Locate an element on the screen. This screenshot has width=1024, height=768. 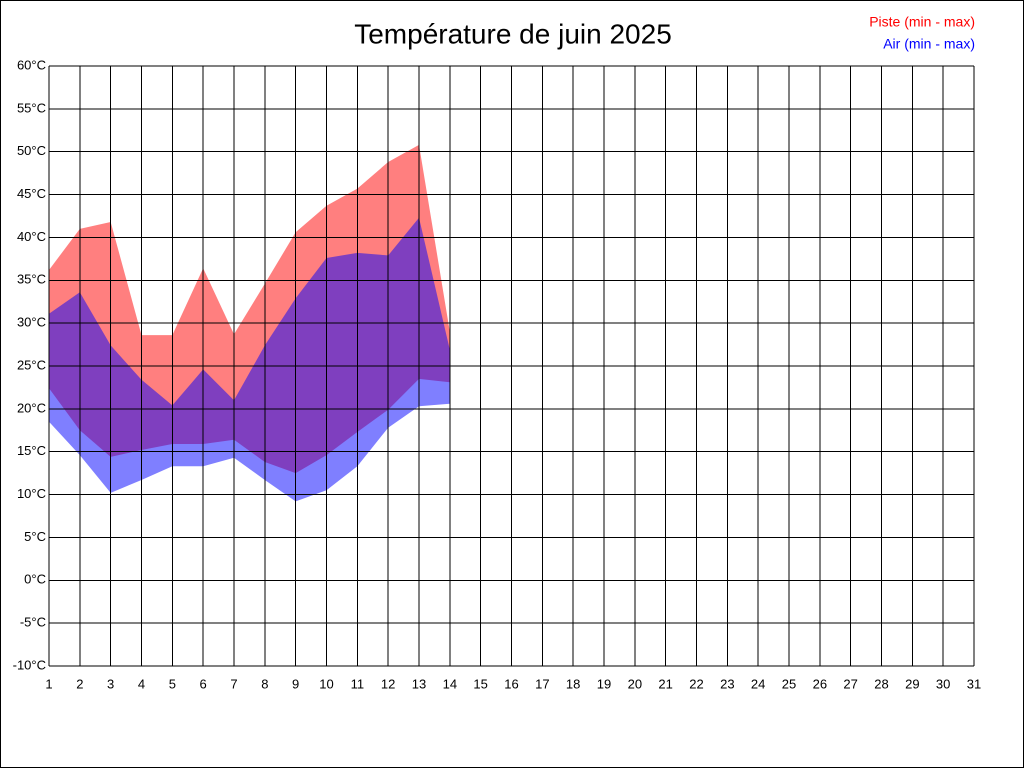
x-tick-label: 26 is located at coordinates (820, 683).